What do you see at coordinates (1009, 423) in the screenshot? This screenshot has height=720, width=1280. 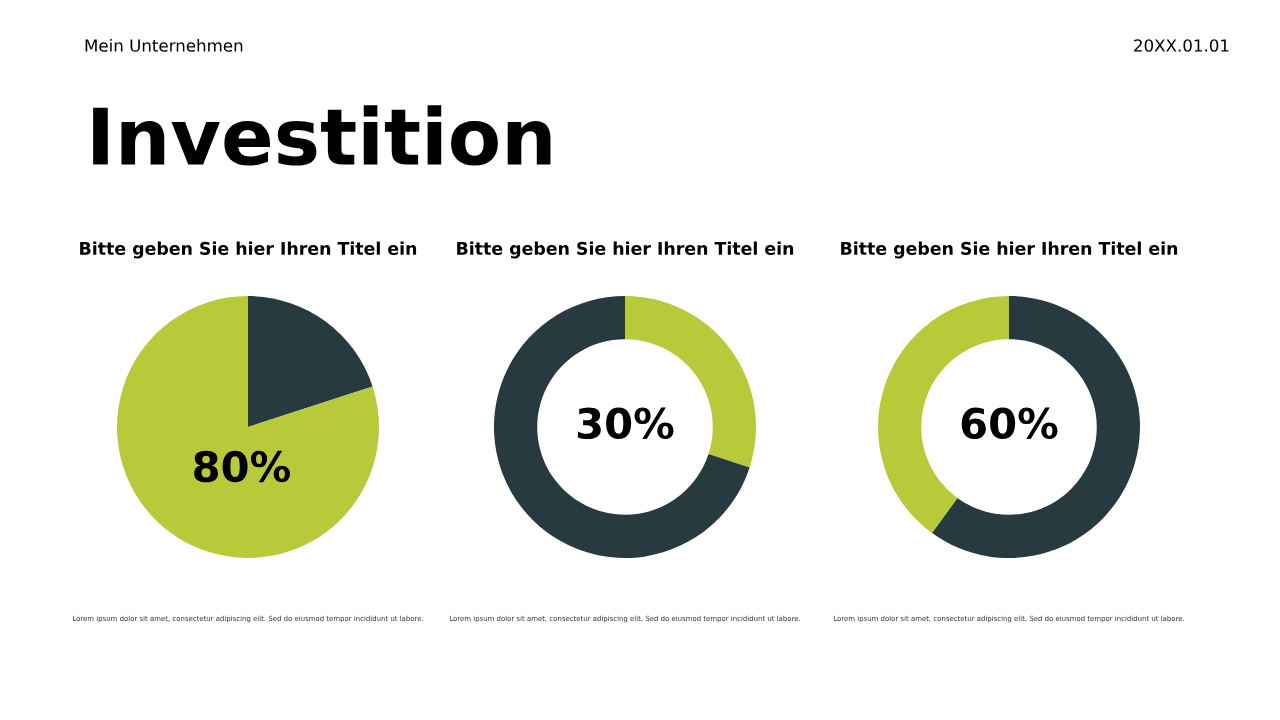 I see `data-label: 60%` at bounding box center [1009, 423].